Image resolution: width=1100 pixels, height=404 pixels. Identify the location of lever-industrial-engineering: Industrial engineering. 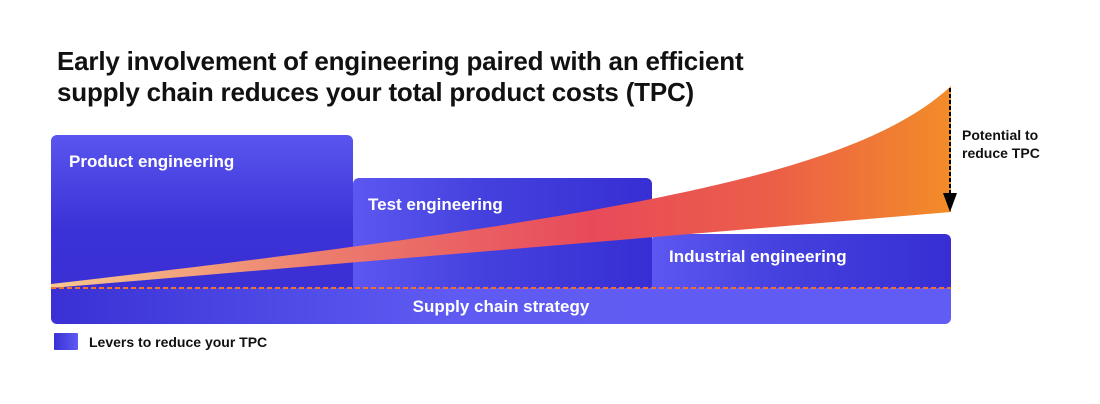
(801, 264).